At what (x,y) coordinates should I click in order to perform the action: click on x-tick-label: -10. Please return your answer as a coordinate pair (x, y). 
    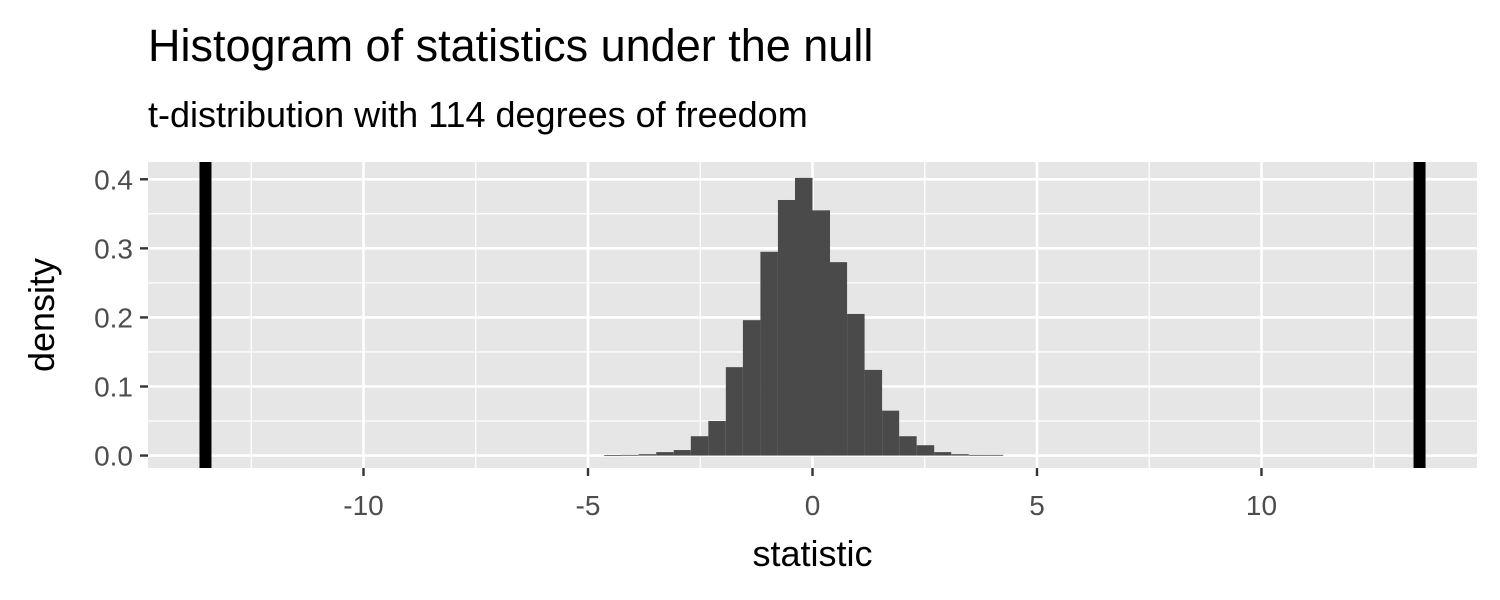
    Looking at the image, I should click on (363, 505).